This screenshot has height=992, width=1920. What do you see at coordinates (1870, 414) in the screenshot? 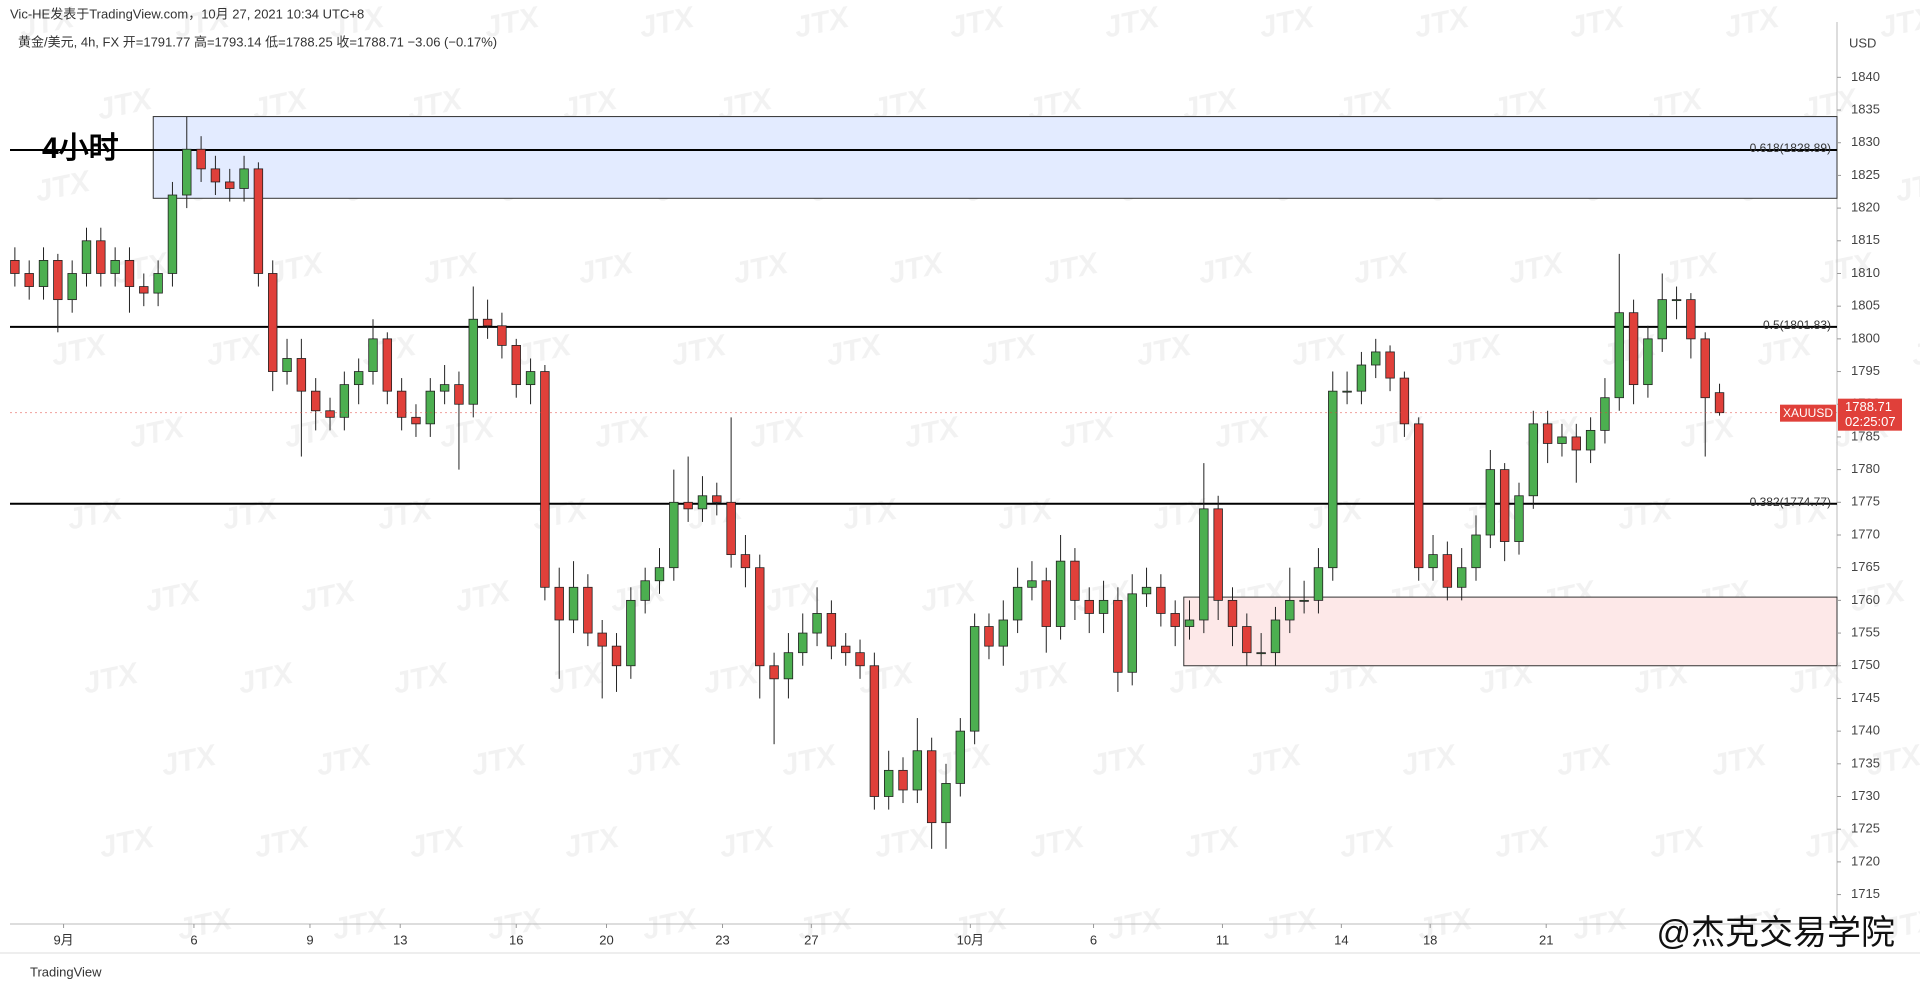
I see `price-tag` at bounding box center [1870, 414].